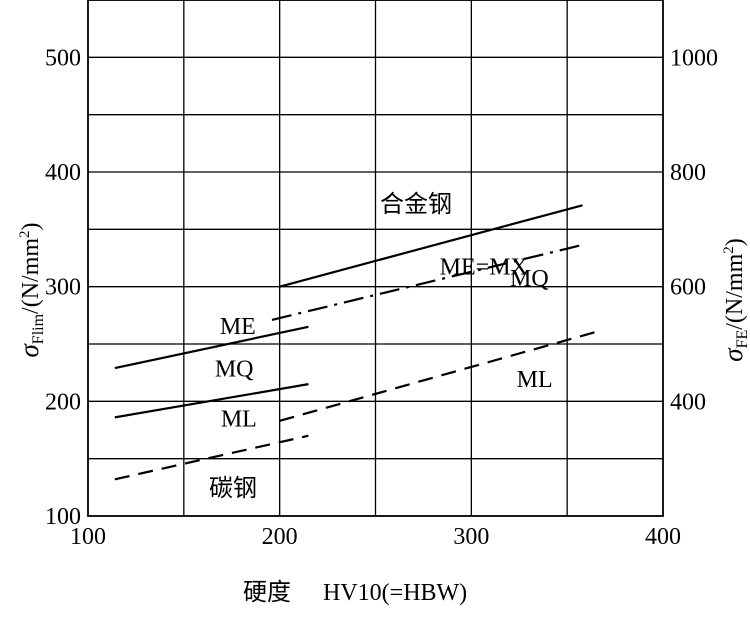  What do you see at coordinates (31, 276) in the screenshot?
I see `y-left-unit: /(N/mm` at bounding box center [31, 276].